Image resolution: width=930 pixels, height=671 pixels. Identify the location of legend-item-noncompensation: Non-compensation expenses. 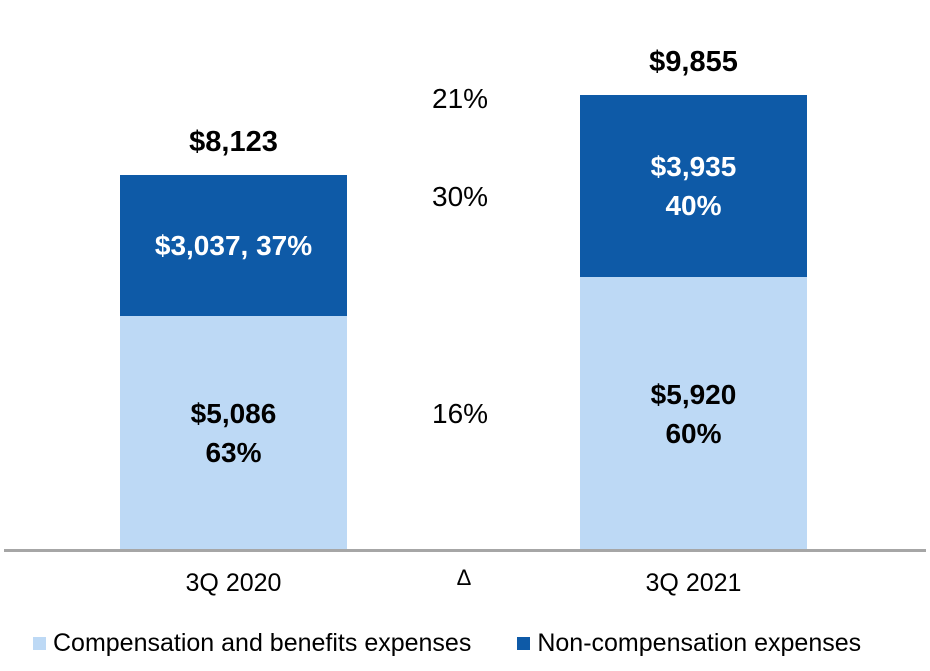
(689, 643).